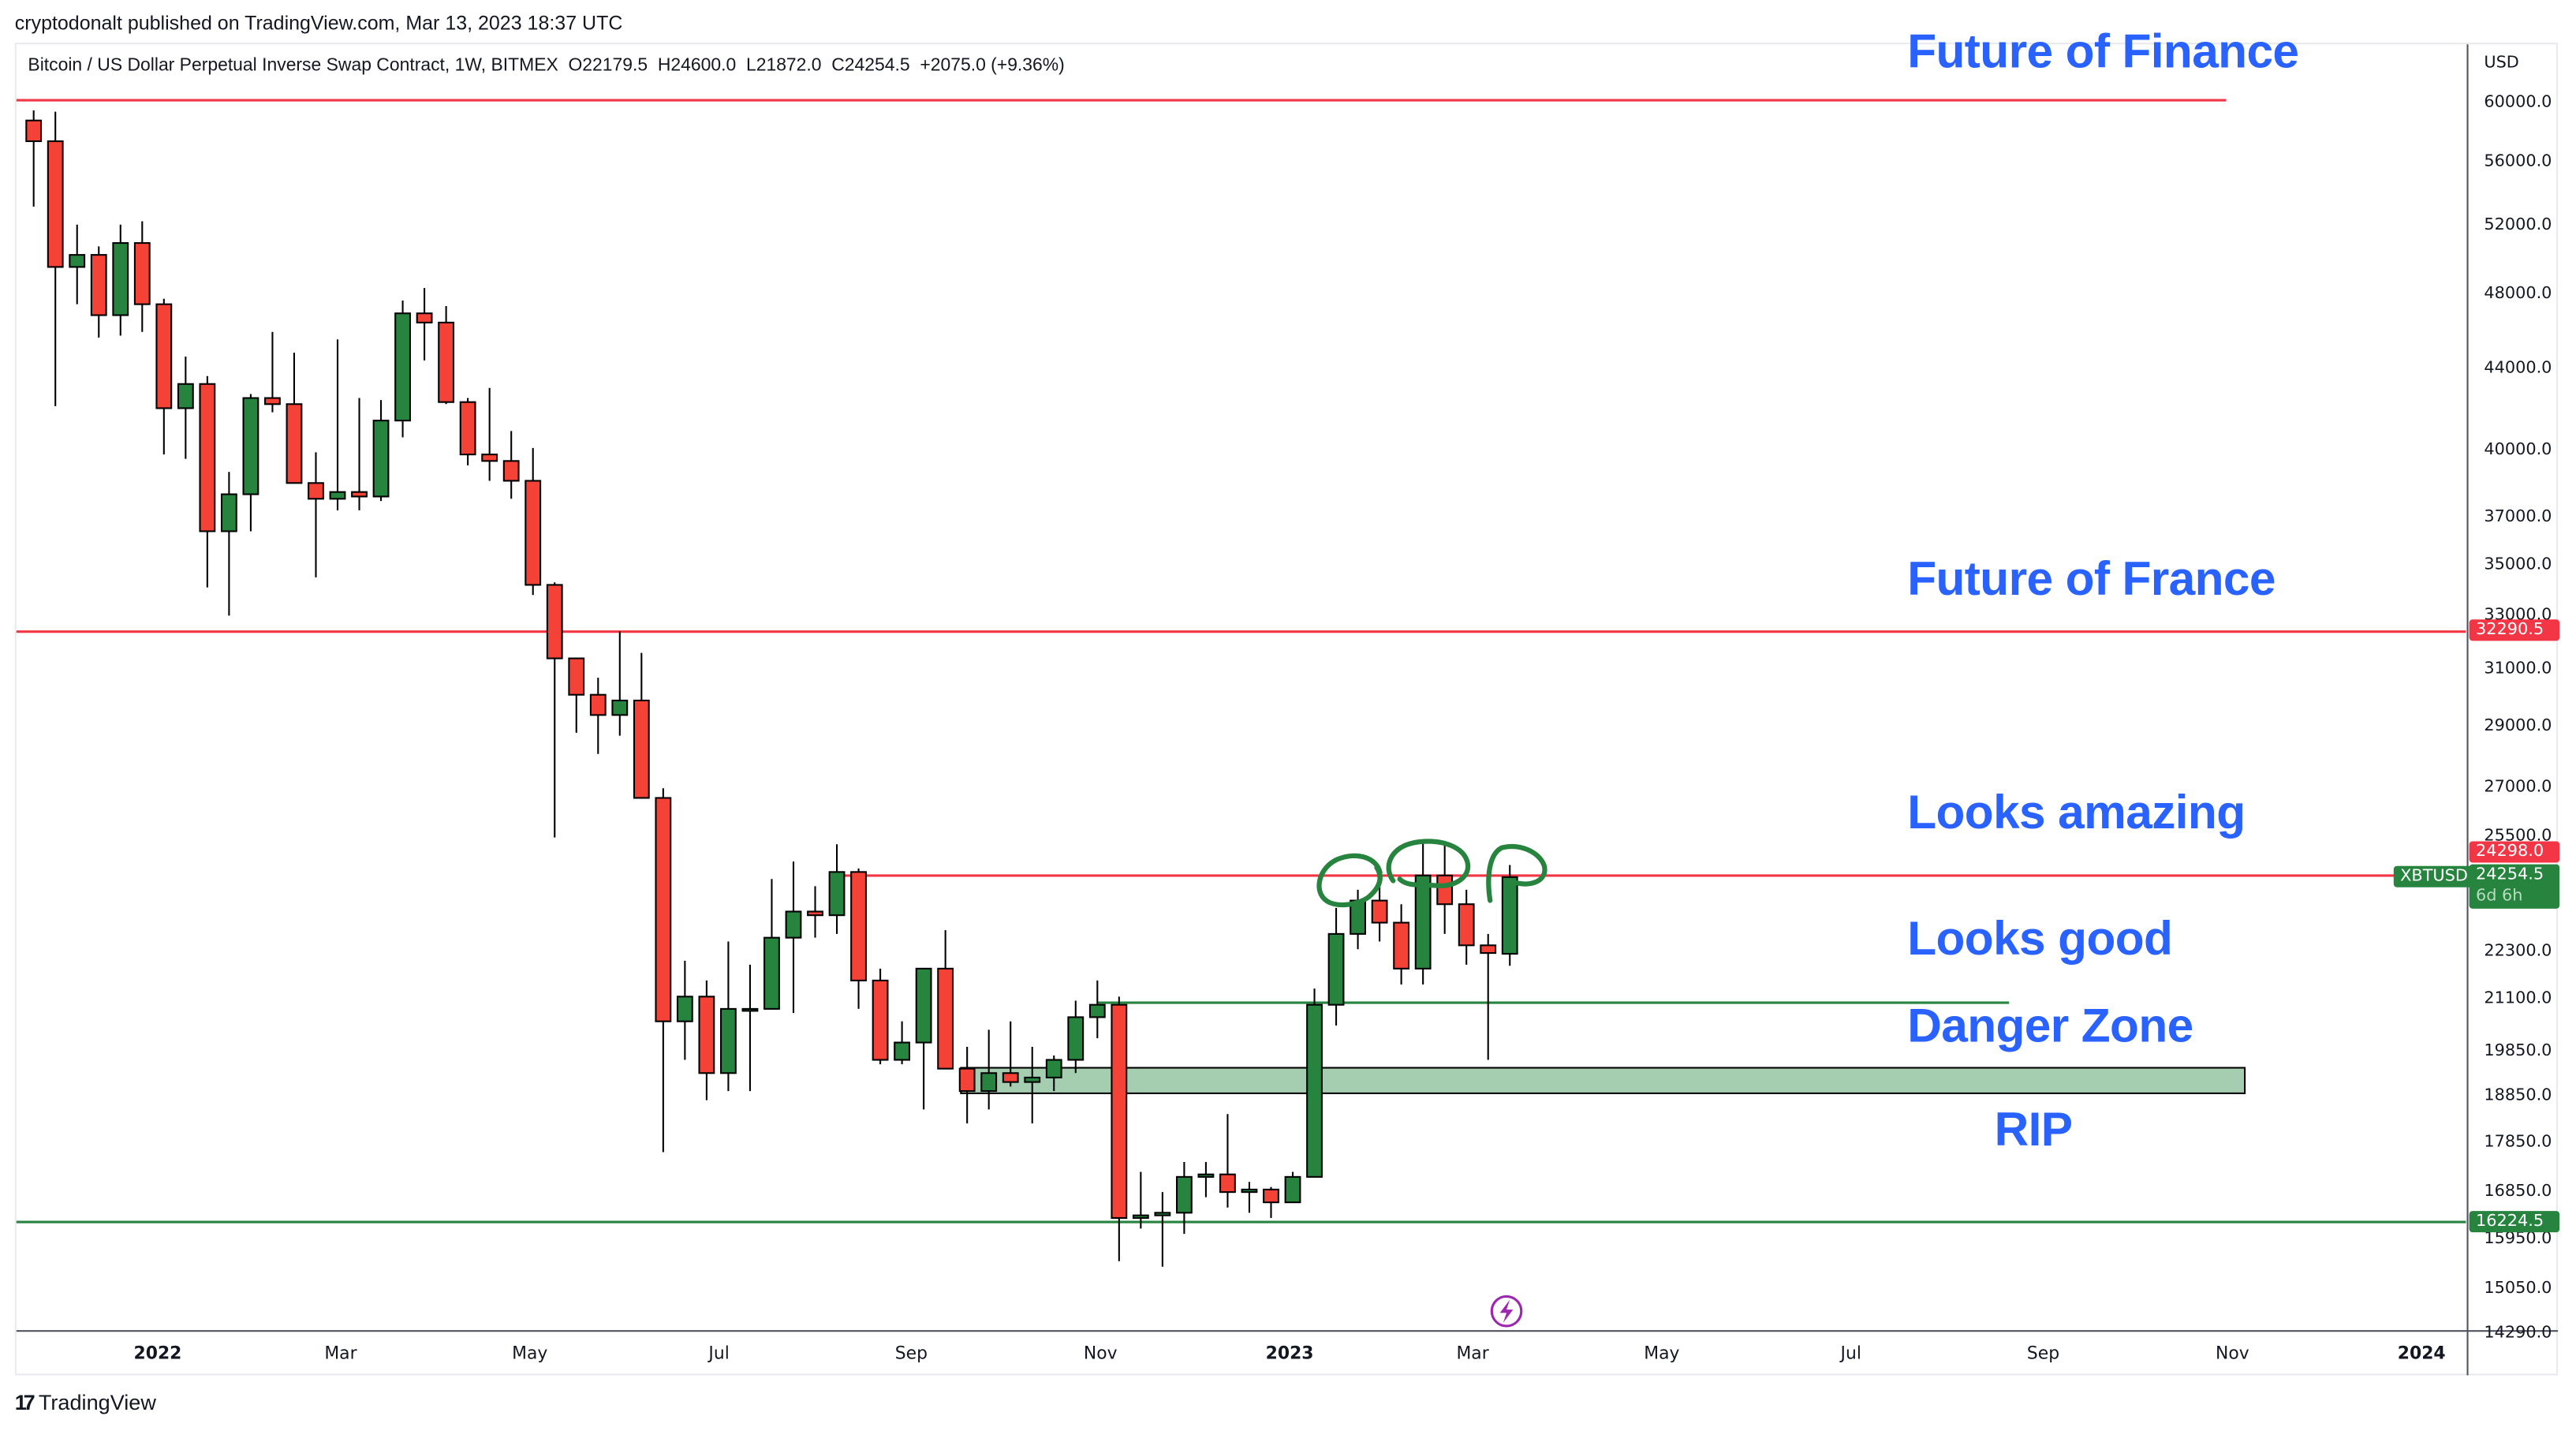 The width and height of the screenshot is (2576, 1431). I want to click on tradingview-logo: 17 TradingView, so click(85, 1402).